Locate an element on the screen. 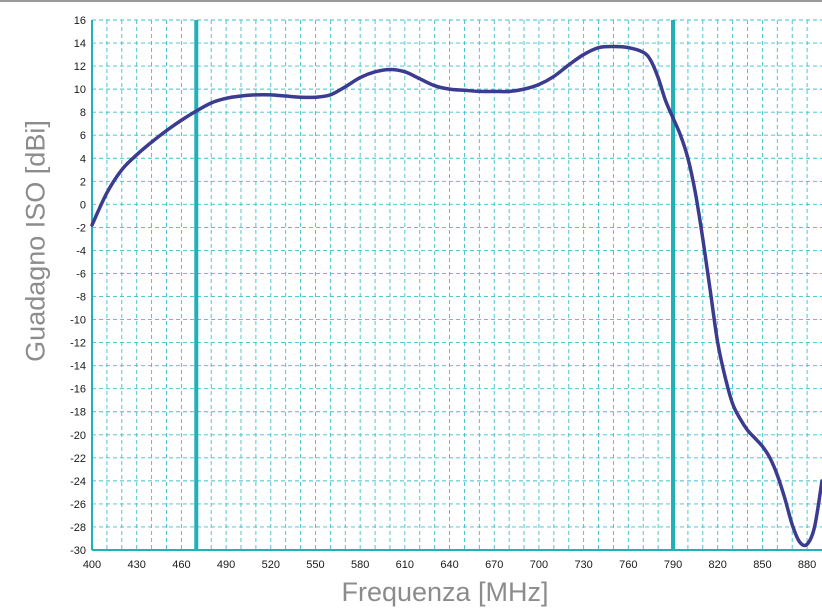 The height and width of the screenshot is (608, 822). x-tick-label: 550 is located at coordinates (315, 565).